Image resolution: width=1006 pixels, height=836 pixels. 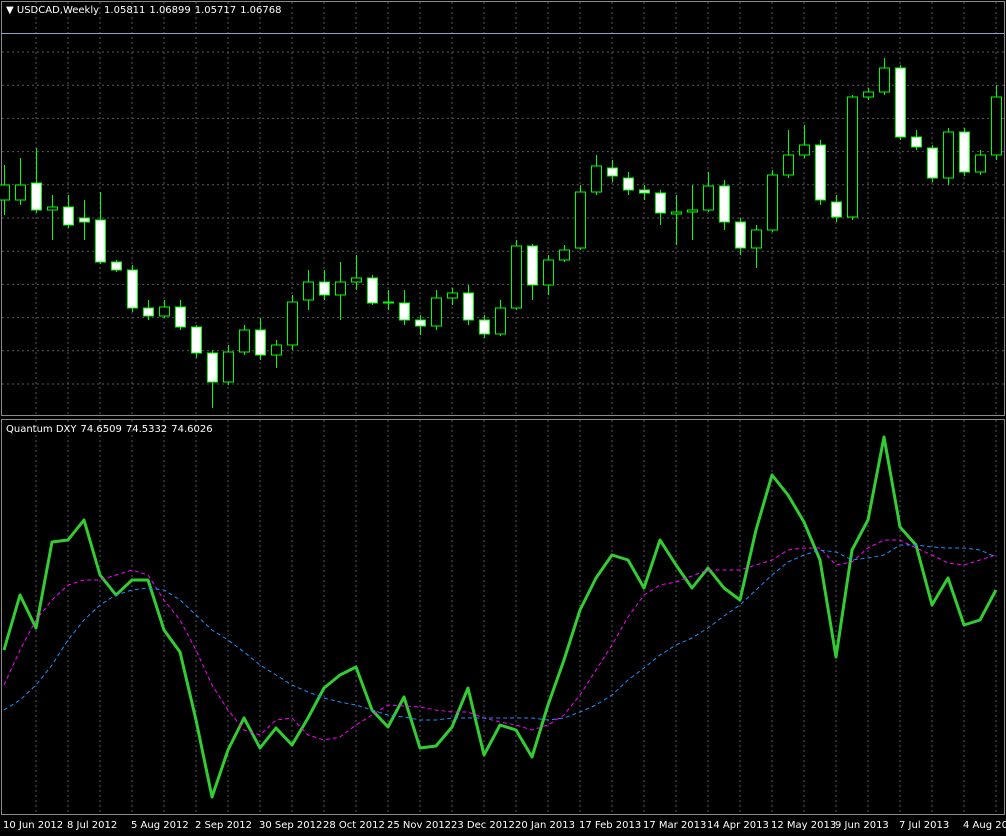 I want to click on x-tick-label: 12 May 2013, so click(x=803, y=825).